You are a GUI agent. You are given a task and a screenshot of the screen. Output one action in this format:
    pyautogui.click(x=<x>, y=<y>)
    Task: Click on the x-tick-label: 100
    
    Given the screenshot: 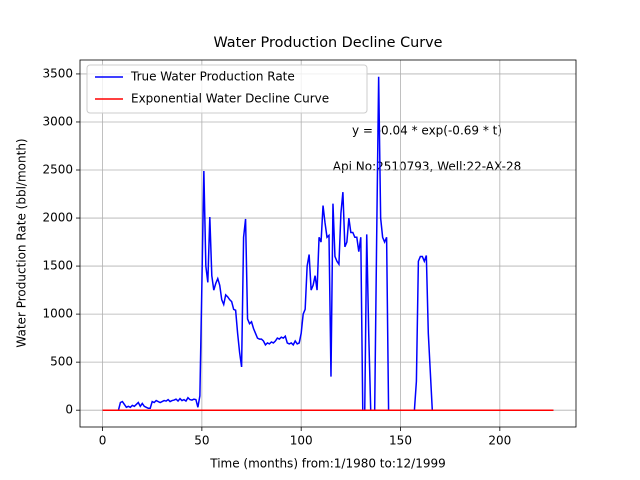 What is the action you would take?
    pyautogui.click(x=301, y=441)
    